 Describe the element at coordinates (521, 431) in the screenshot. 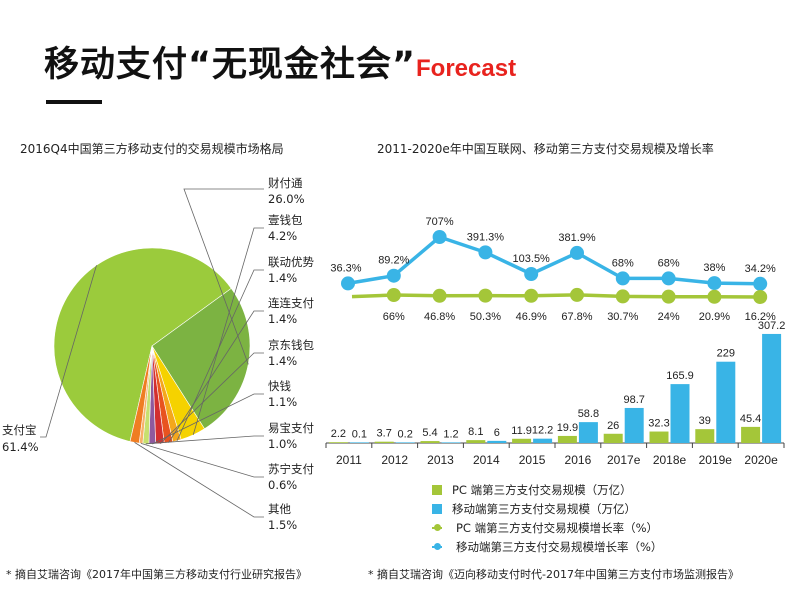

I see `pc-bar-label: 11.9` at that location.